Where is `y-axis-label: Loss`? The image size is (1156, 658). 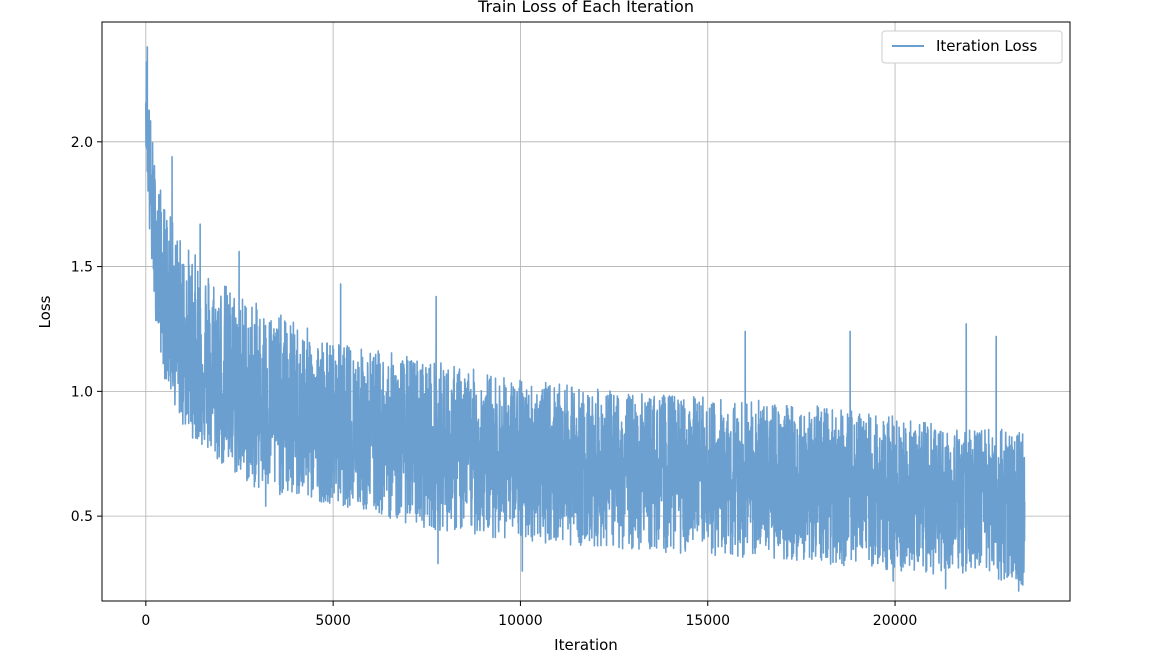
y-axis-label: Loss is located at coordinates (45, 311).